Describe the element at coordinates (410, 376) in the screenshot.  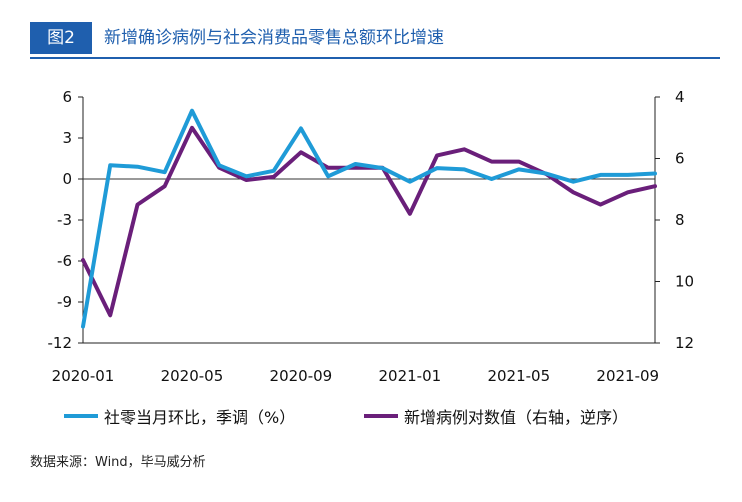
I see `x-axis-tick-label: 2021-01` at that location.